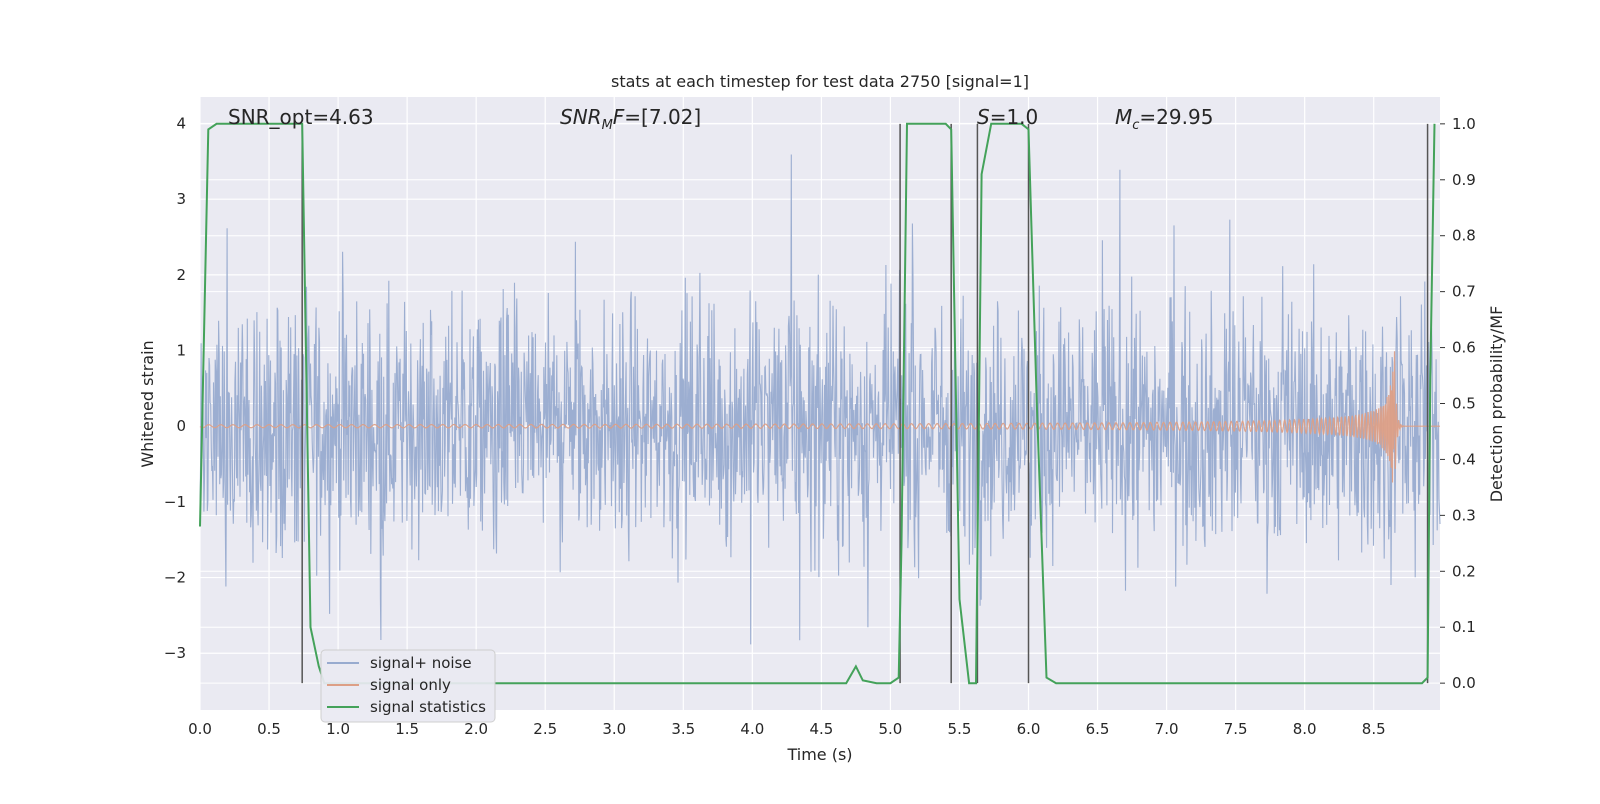 This screenshot has height=804, width=1600. I want to click on y-right-tick-label: 0.2, so click(1464, 571).